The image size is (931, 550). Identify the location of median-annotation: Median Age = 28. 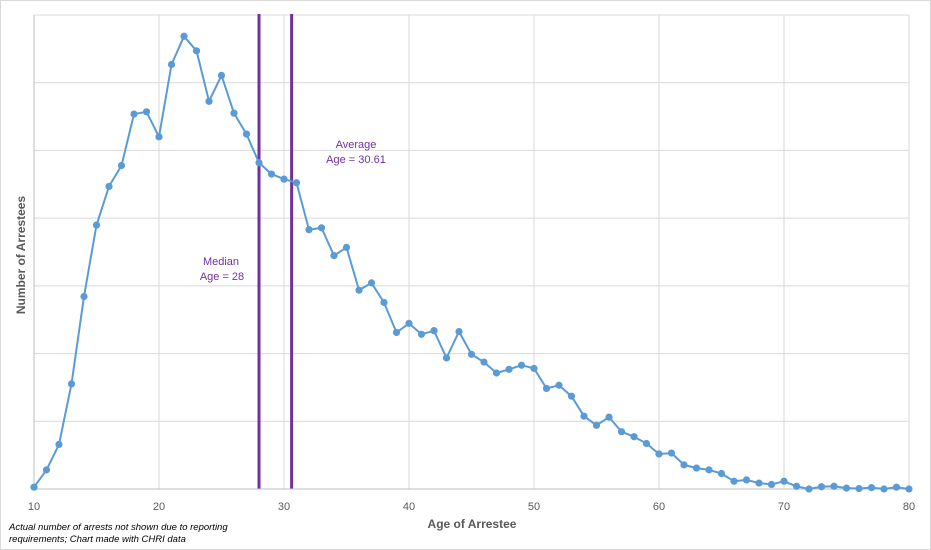
(222, 269).